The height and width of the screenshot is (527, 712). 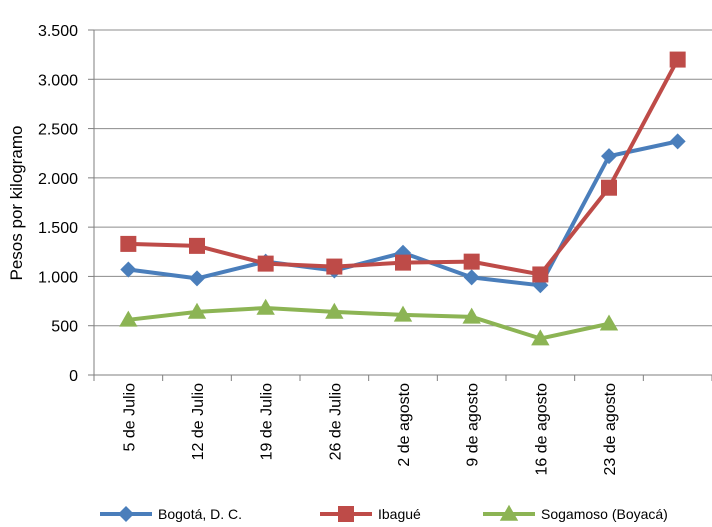 What do you see at coordinates (73, 376) in the screenshot?
I see `y-tick-label: 0` at bounding box center [73, 376].